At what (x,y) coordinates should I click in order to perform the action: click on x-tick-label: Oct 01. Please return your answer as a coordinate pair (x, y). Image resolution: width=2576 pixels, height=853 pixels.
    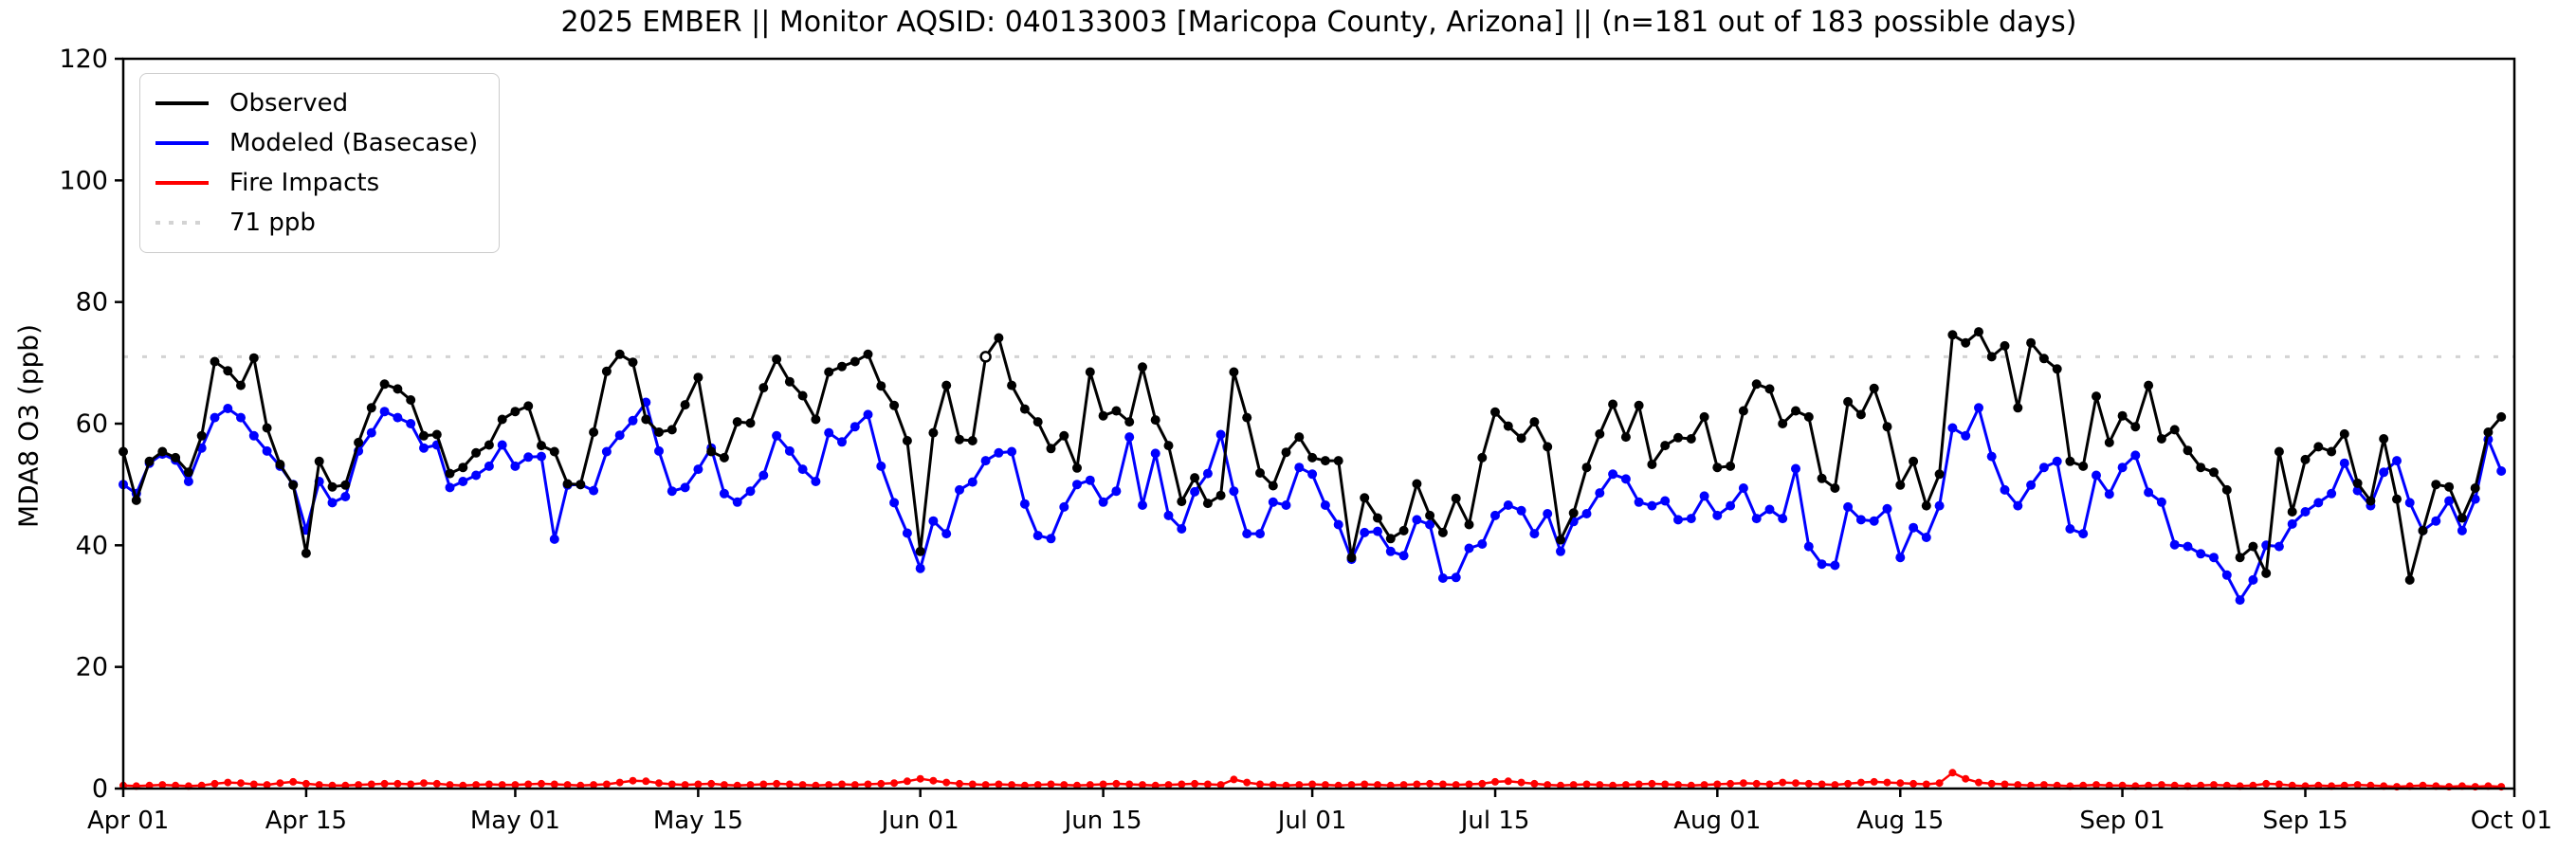
    Looking at the image, I should click on (2511, 821).